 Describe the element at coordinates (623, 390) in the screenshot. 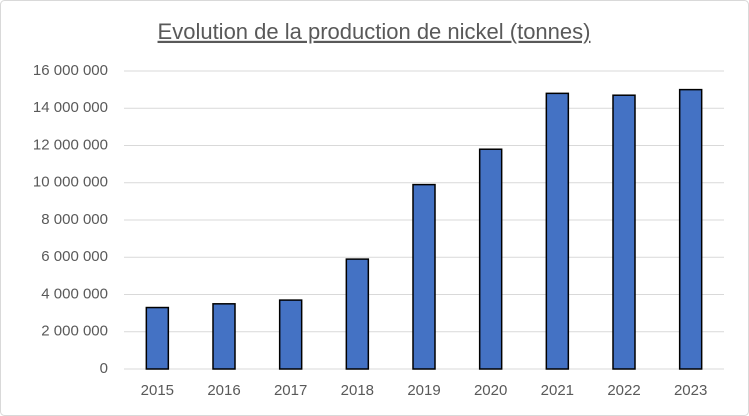

I see `x-tick-label: 2022` at that location.